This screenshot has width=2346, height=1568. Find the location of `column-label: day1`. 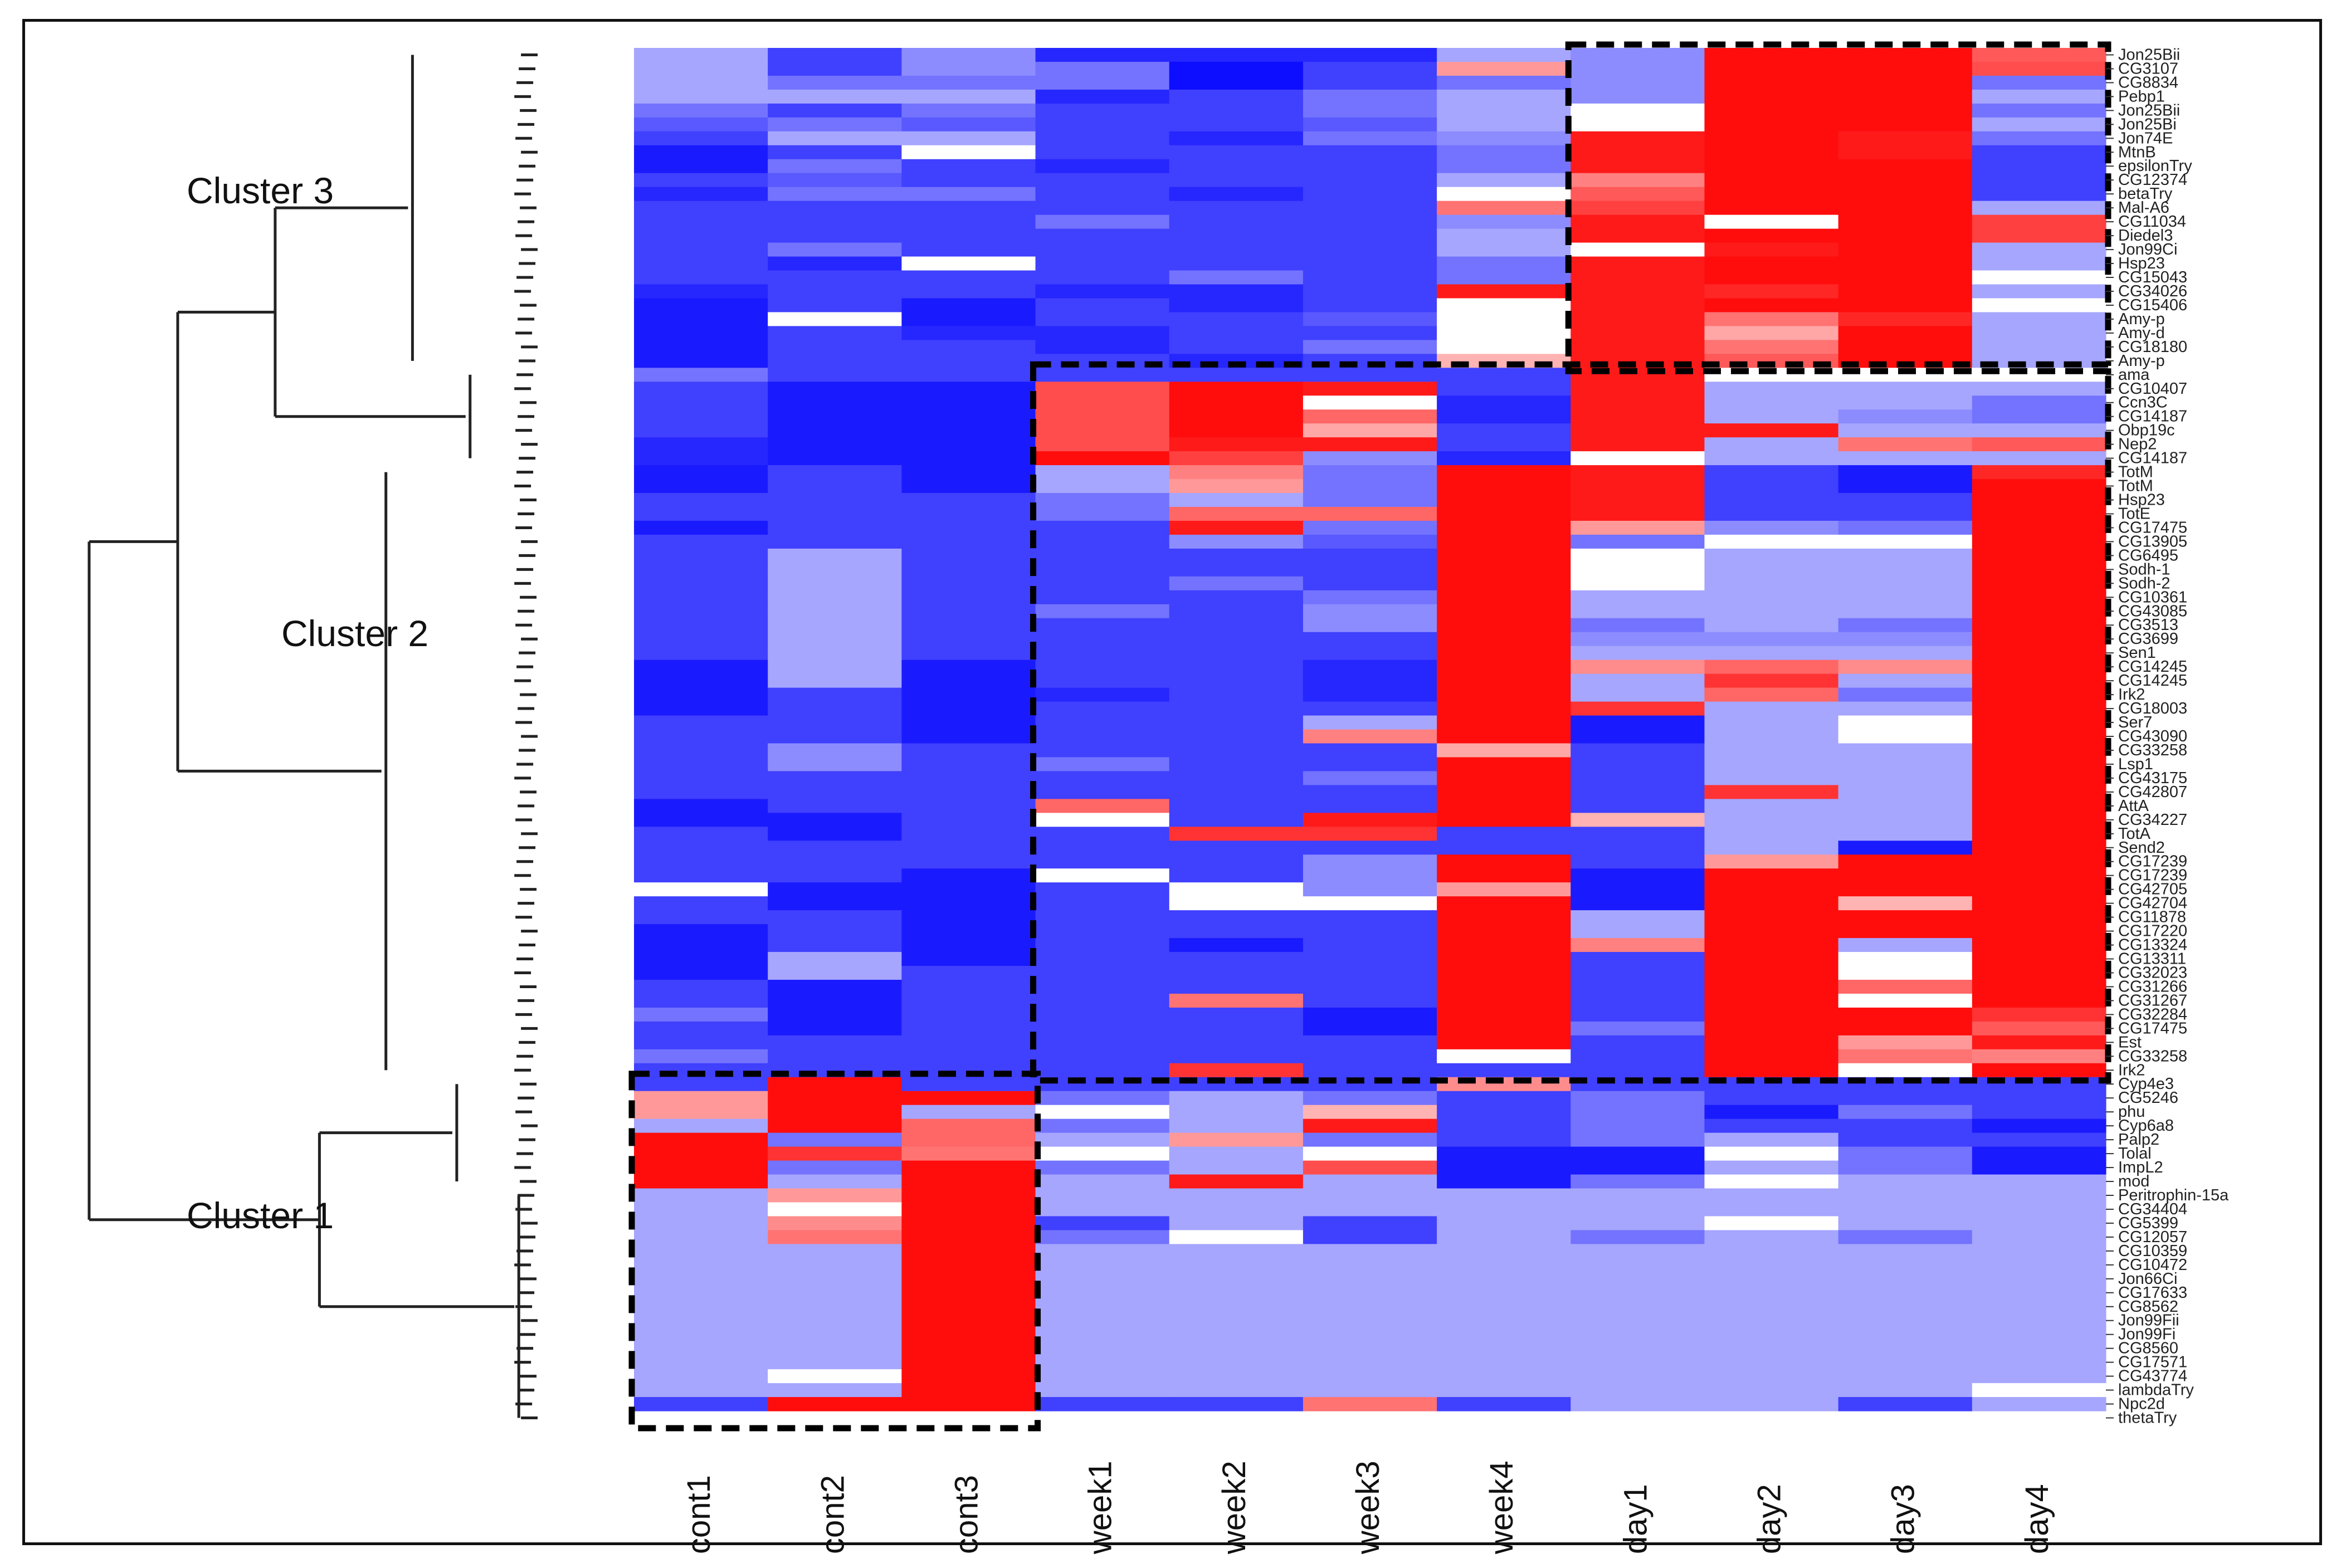

column-label: day1 is located at coordinates (1636, 1519).